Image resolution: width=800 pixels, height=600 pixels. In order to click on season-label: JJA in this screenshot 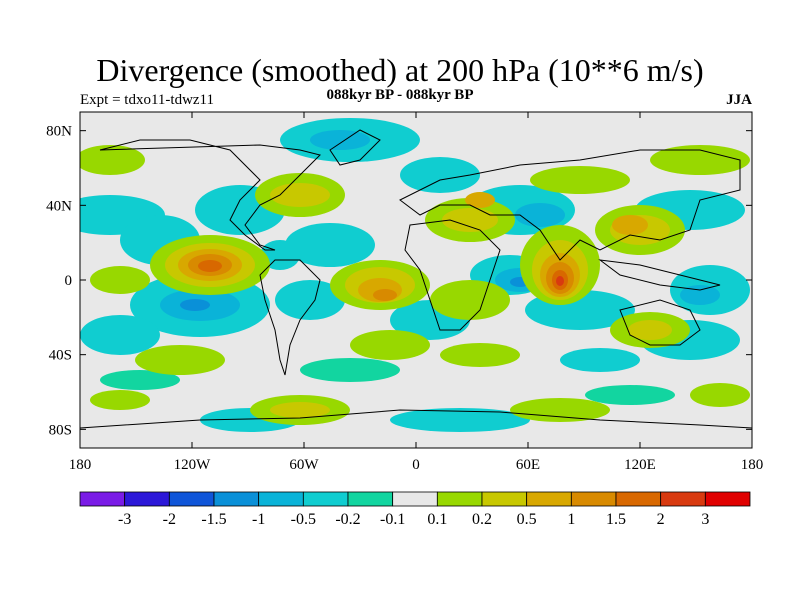, I will do `click(739, 100)`.